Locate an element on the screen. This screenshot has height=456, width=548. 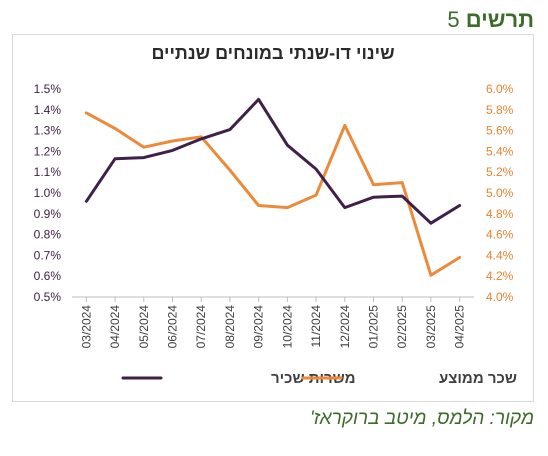
y-right-tick-label: 4.0% is located at coordinates (500, 297).